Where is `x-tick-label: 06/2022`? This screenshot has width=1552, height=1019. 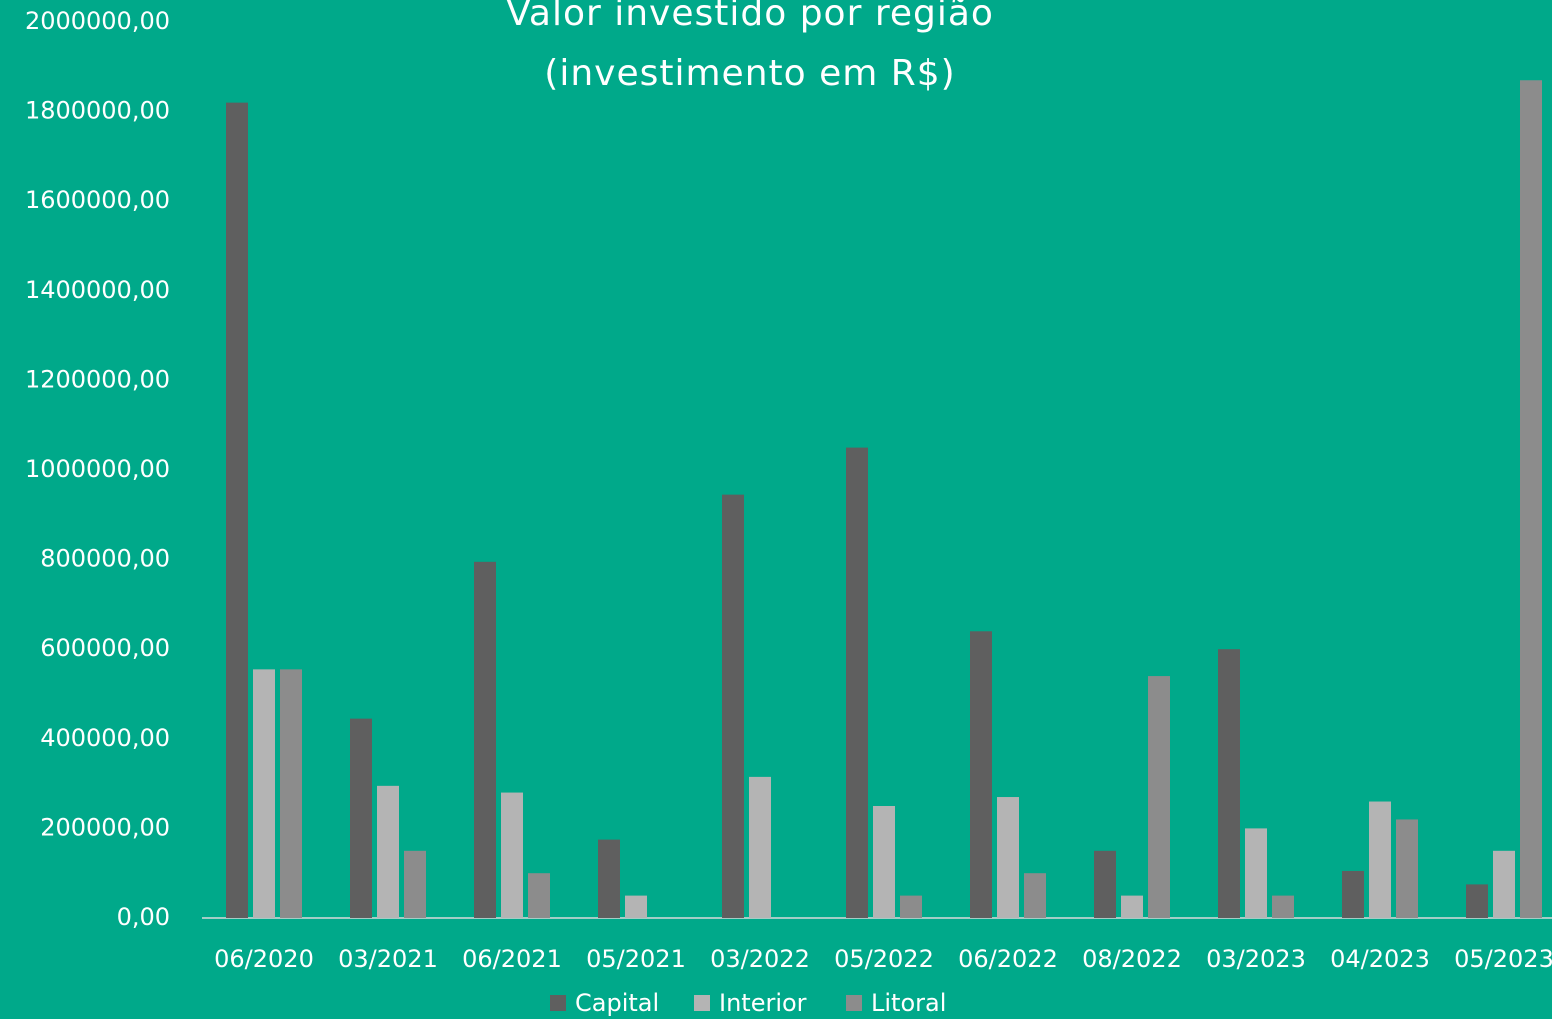 x-tick-label: 06/2022 is located at coordinates (1008, 959).